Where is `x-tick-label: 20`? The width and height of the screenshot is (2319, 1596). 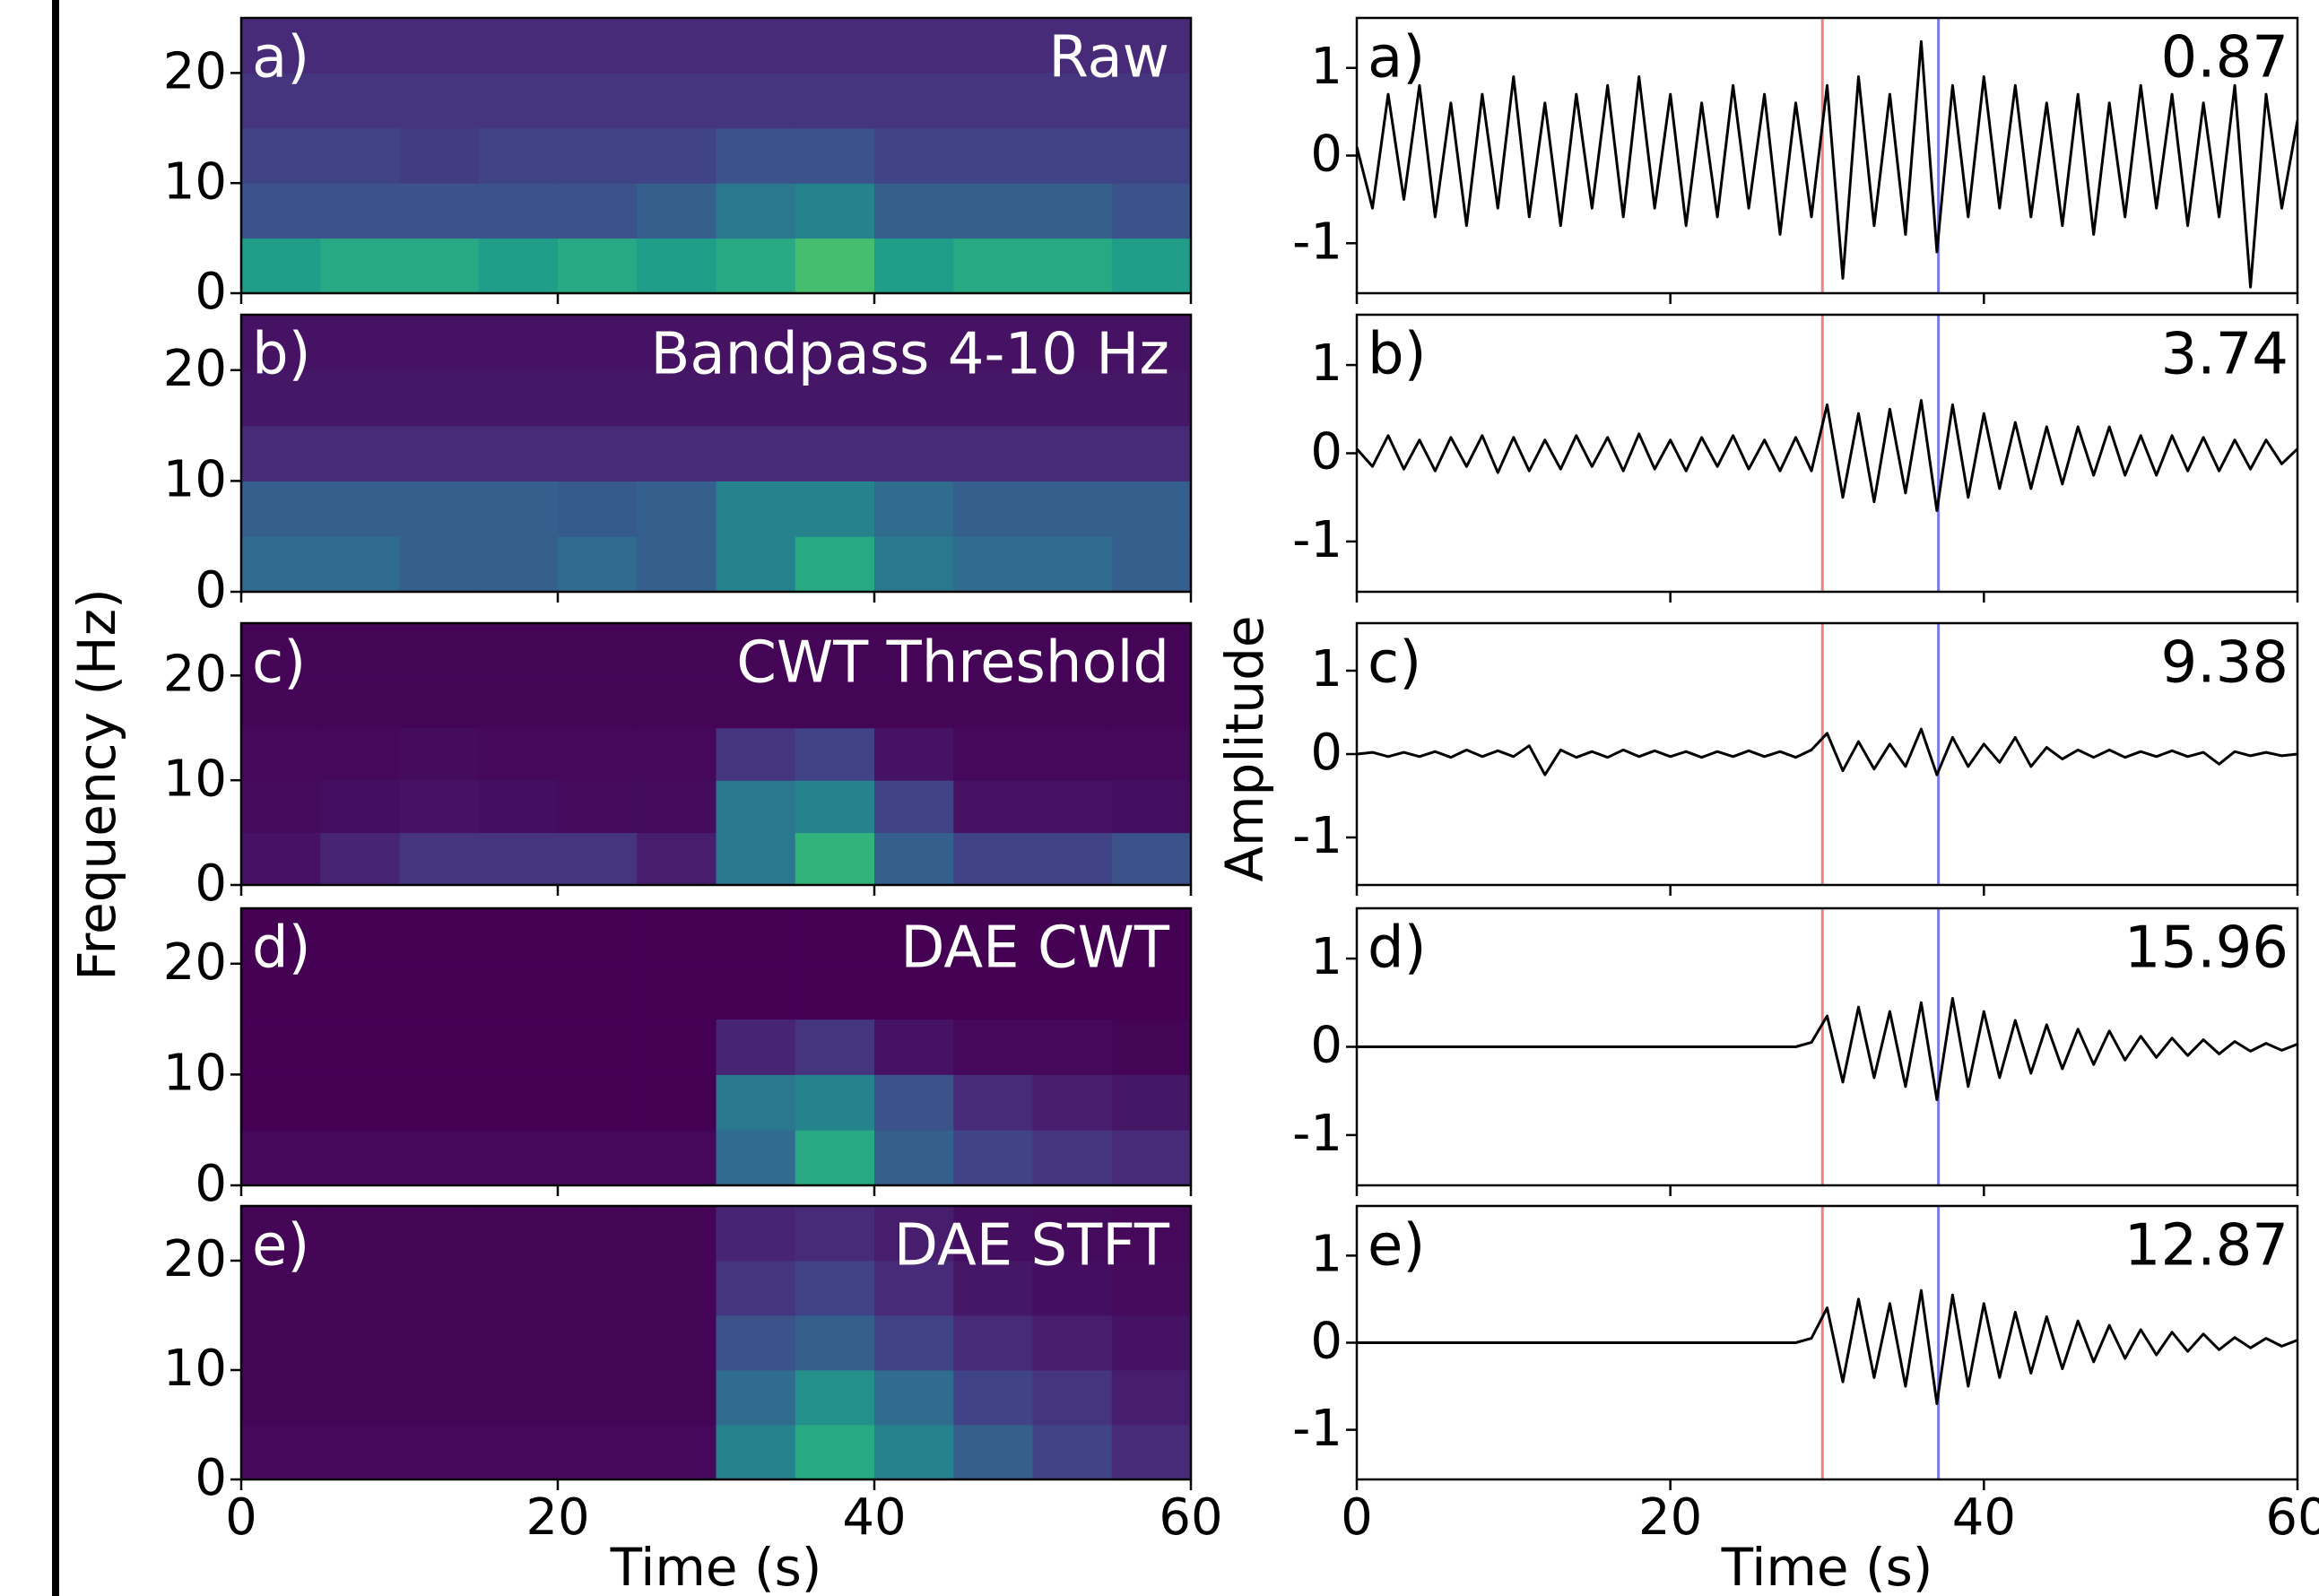
x-tick-label: 20 is located at coordinates (557, 1517).